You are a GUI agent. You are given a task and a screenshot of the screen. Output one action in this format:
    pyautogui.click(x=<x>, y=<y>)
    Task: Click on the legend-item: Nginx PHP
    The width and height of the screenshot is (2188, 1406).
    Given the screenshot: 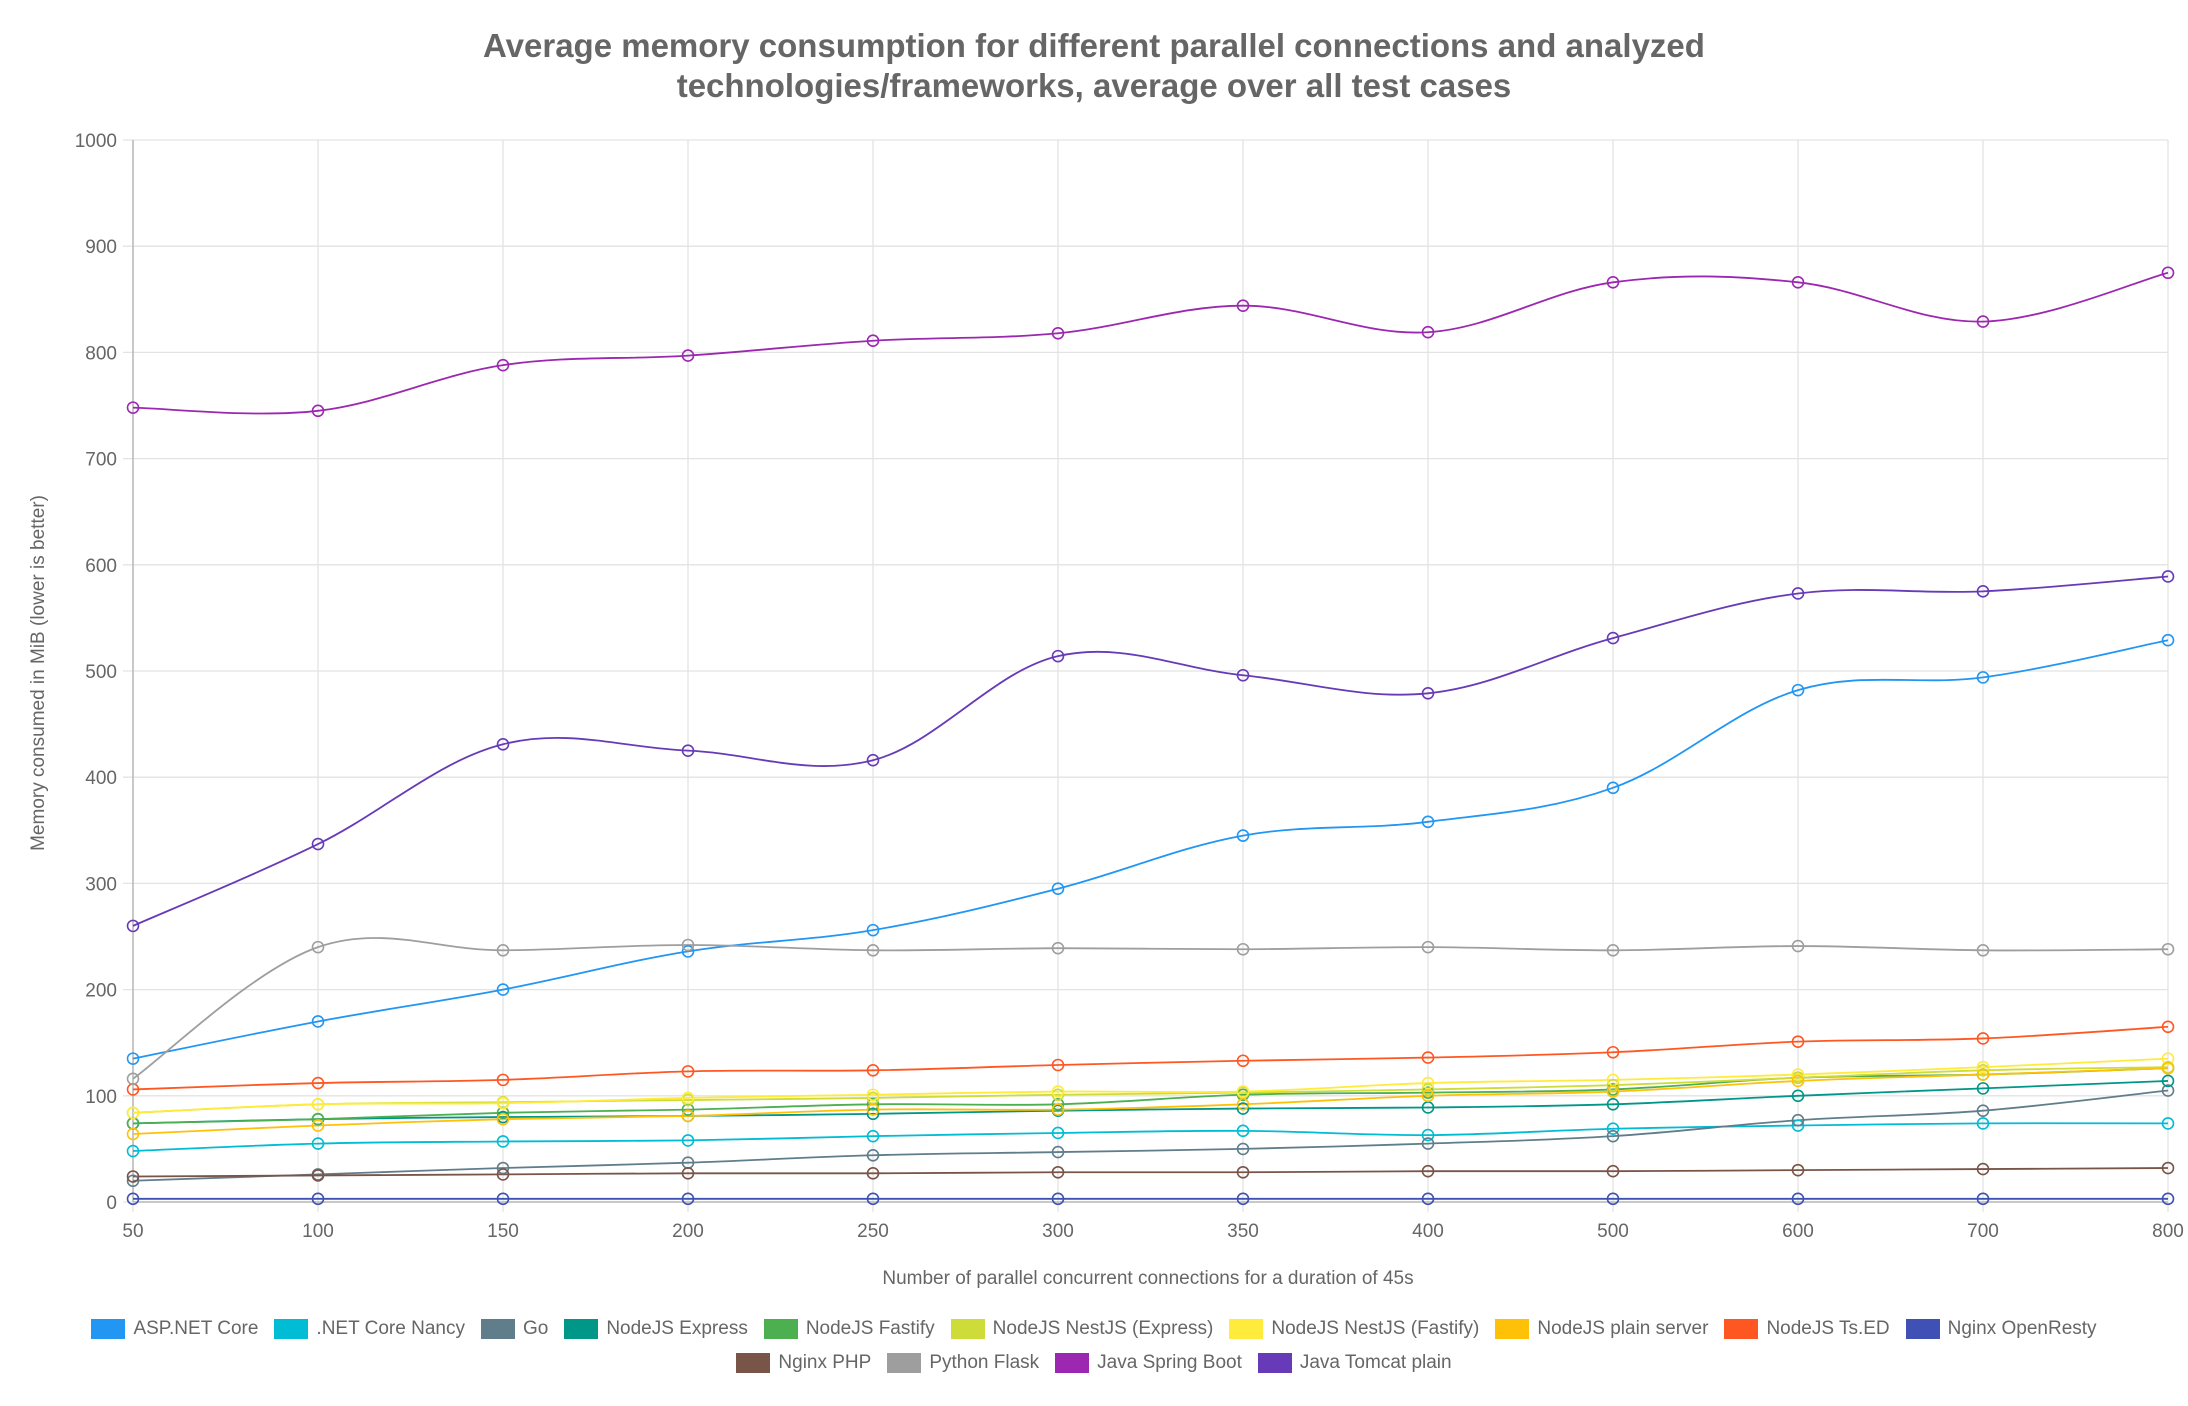 What is the action you would take?
    pyautogui.click(x=803, y=1363)
    